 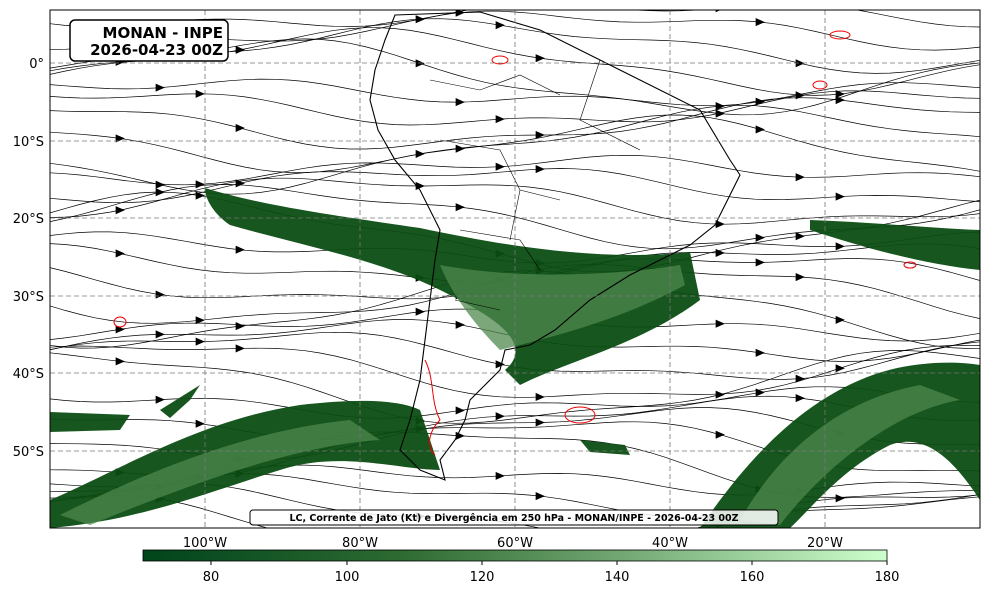 I want to click on lon-label: 80°W, so click(x=360, y=543).